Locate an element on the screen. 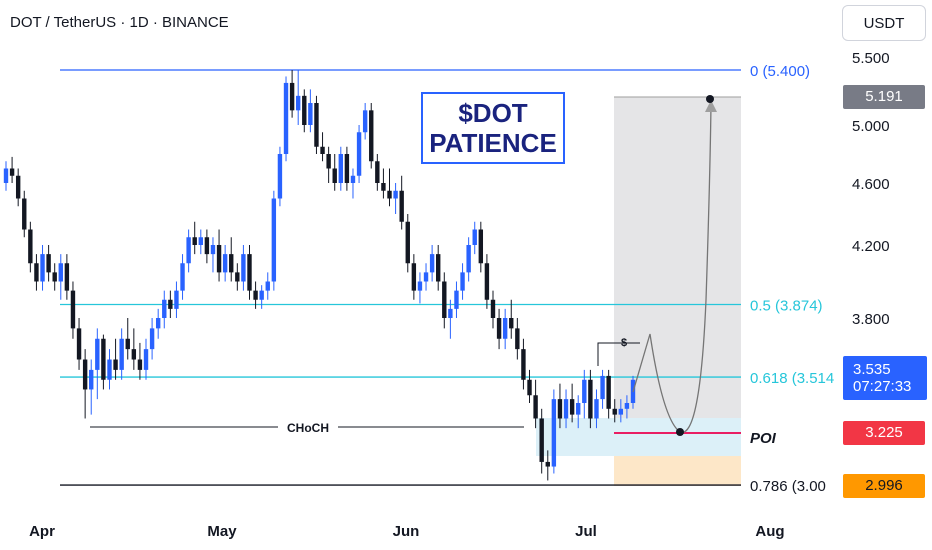  poi-zone is located at coordinates (638, 437).